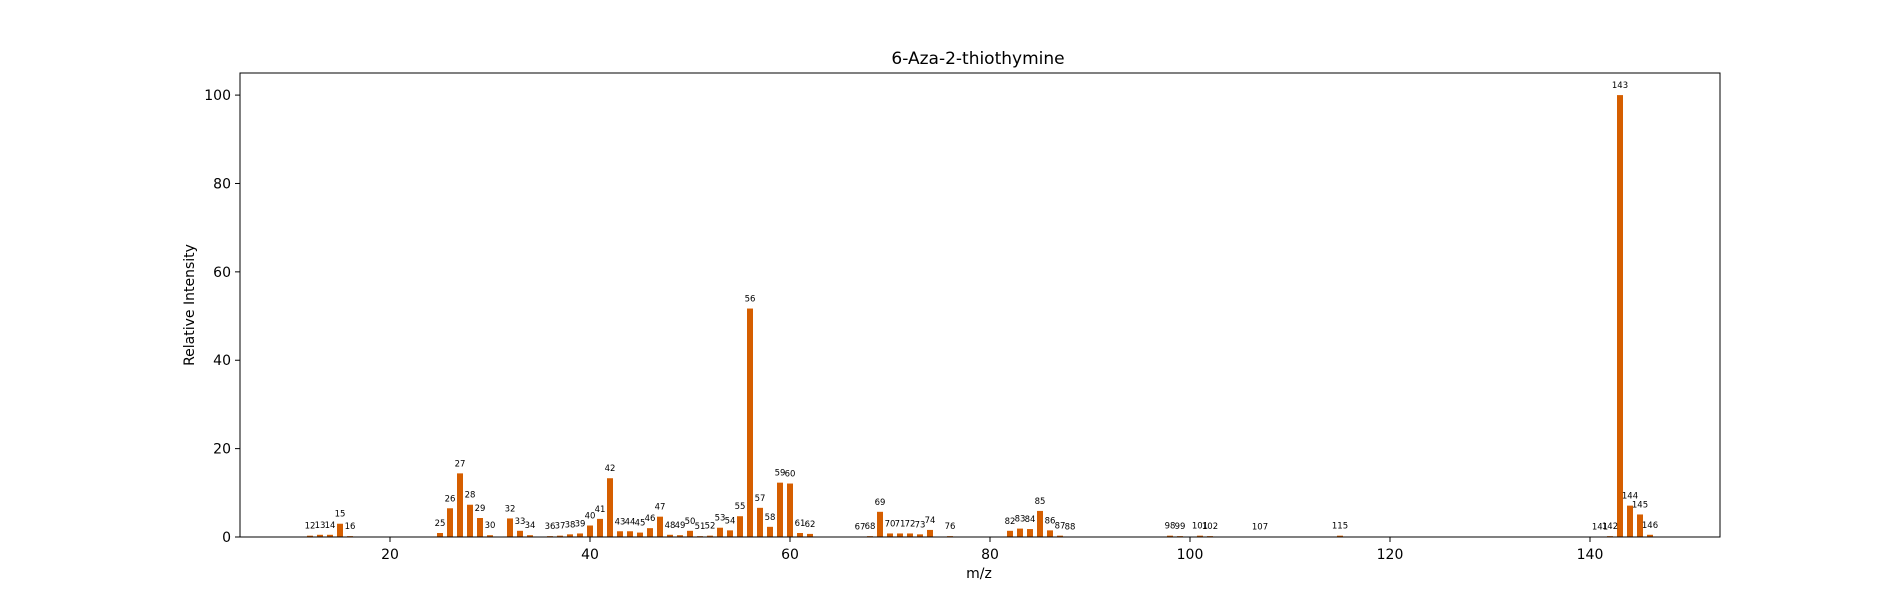  Describe the element at coordinates (560, 527) in the screenshot. I see `bar-label-mz-37: 37` at that location.